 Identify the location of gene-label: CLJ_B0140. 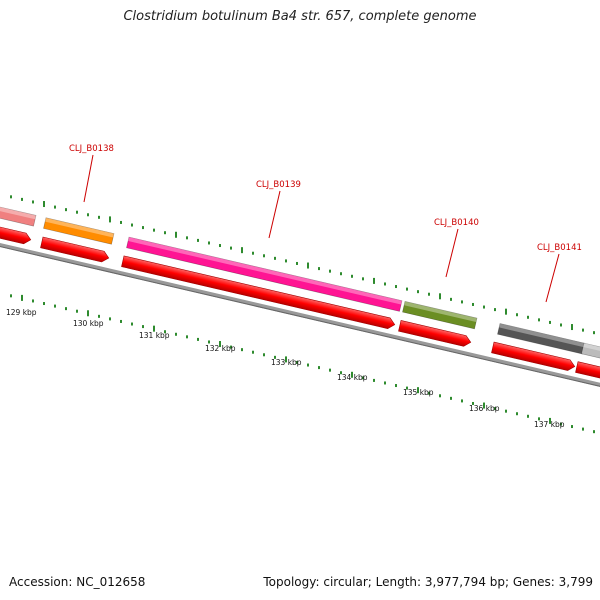
(456, 223).